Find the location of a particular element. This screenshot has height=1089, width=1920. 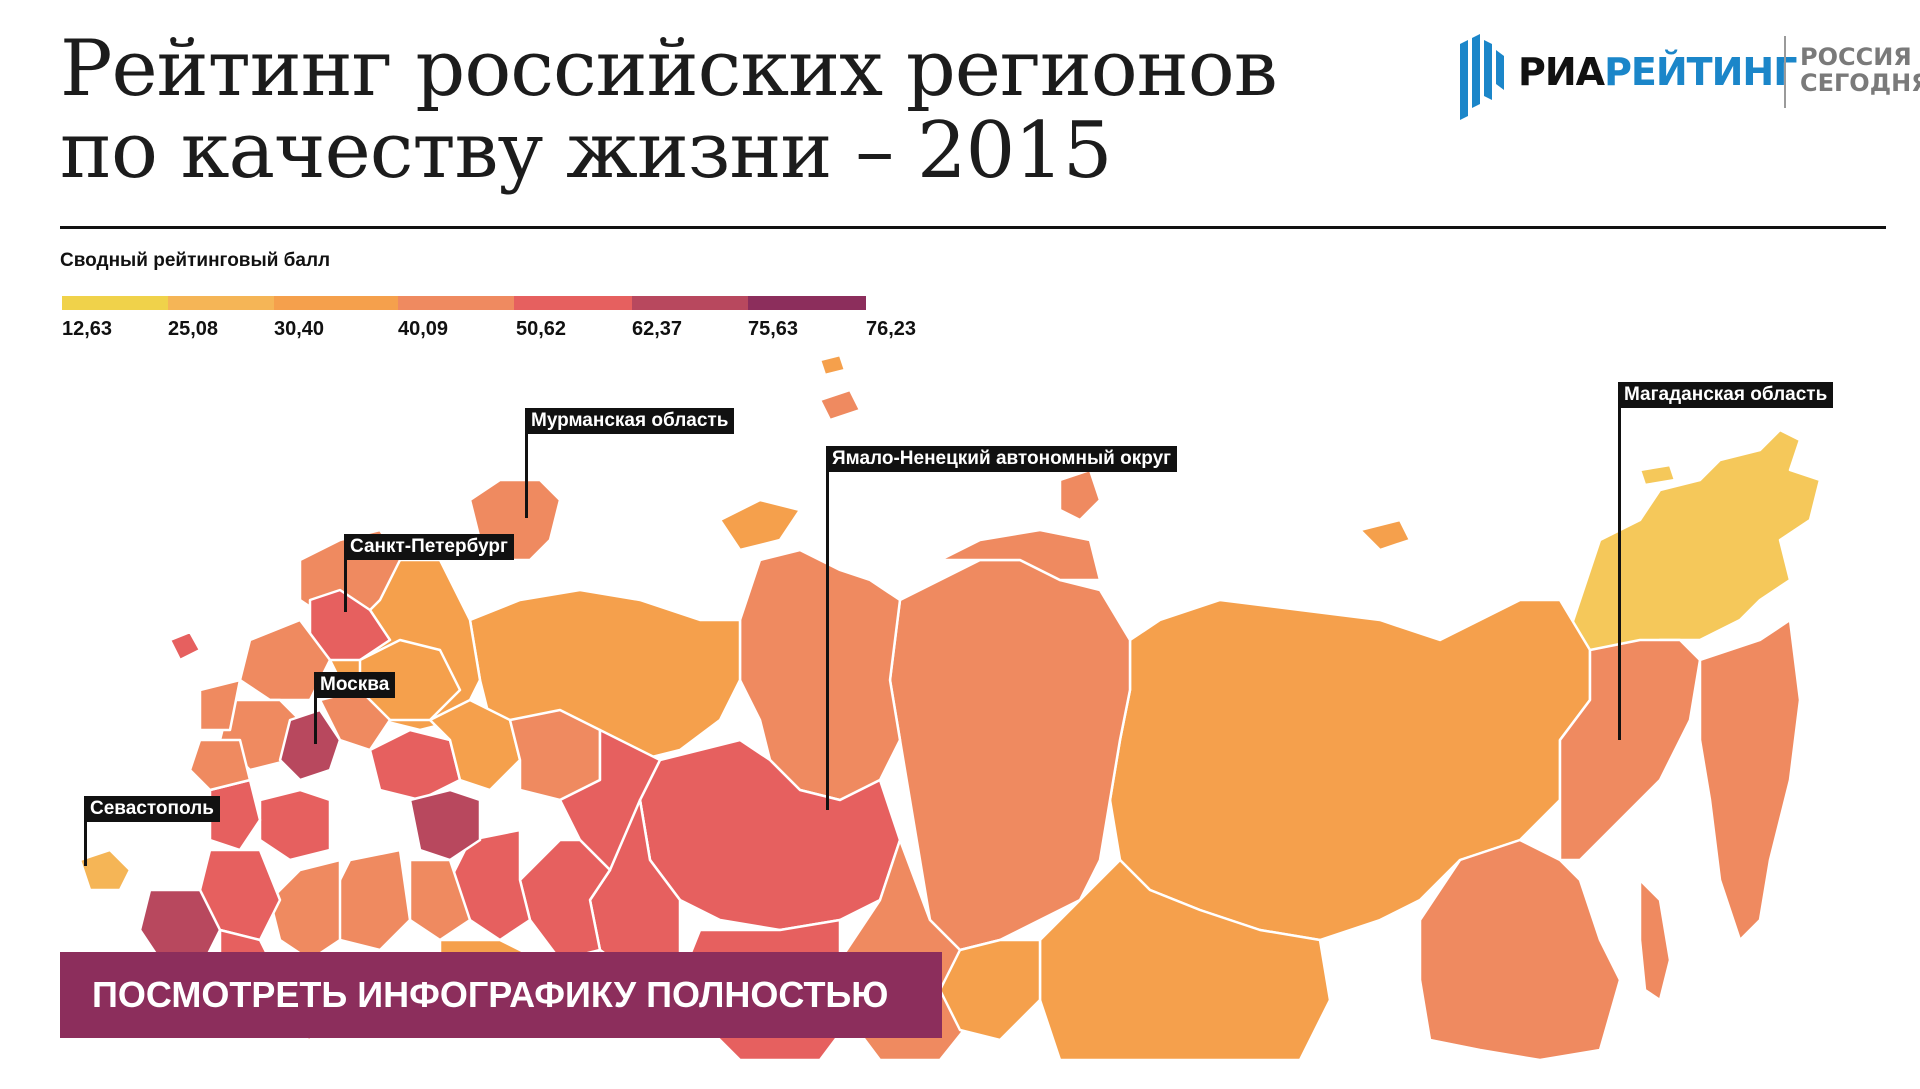

region-voronezh is located at coordinates (295, 825).